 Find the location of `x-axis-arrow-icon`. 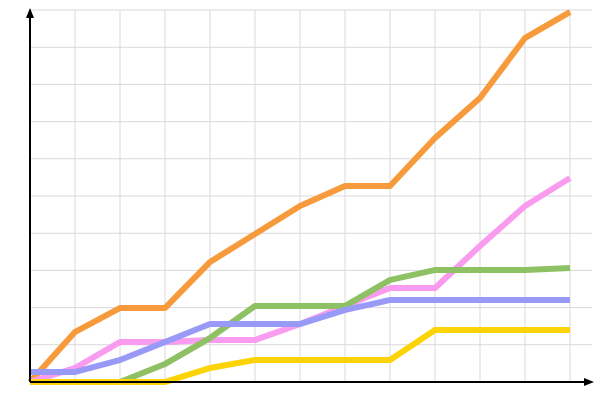

x-axis-arrow-icon is located at coordinates (589, 382).